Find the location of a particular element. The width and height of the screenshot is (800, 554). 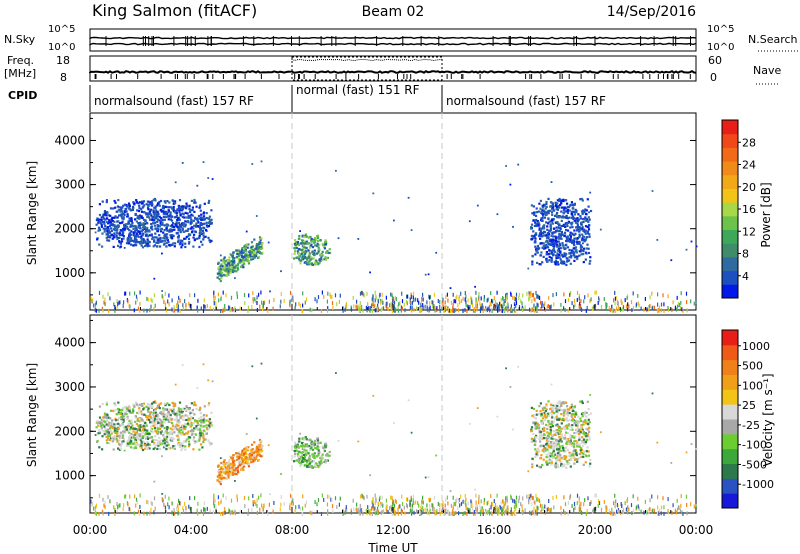

power-y-label: Slant Range [km] is located at coordinates (32, 213).